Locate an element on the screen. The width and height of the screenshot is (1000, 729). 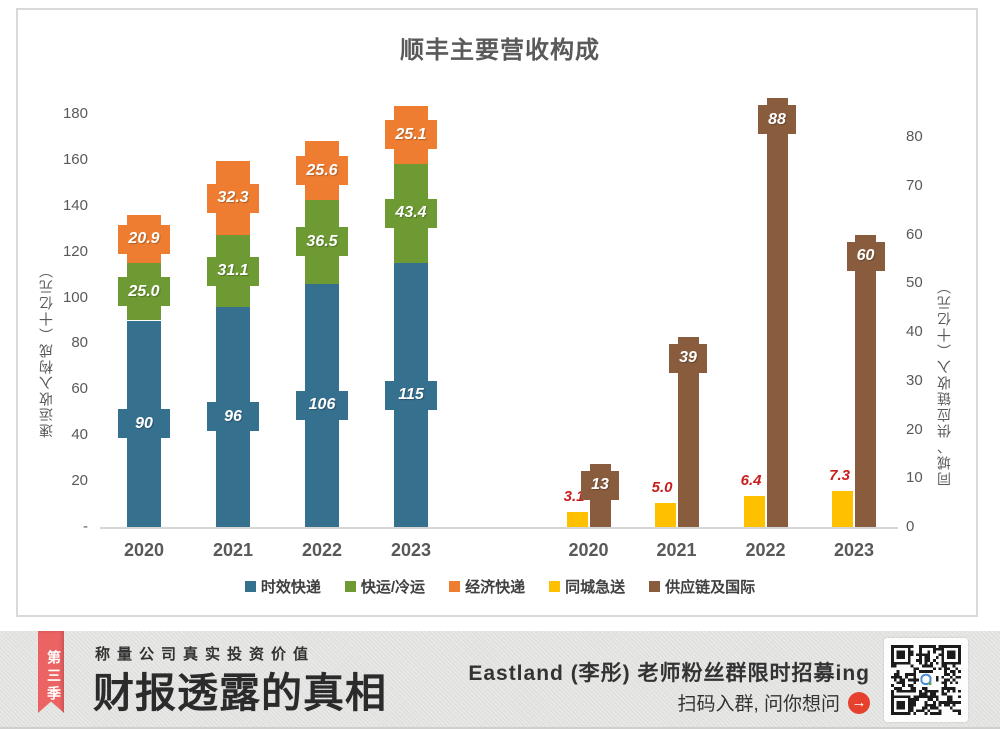
legend-label: 经济快递 is located at coordinates (495, 587).